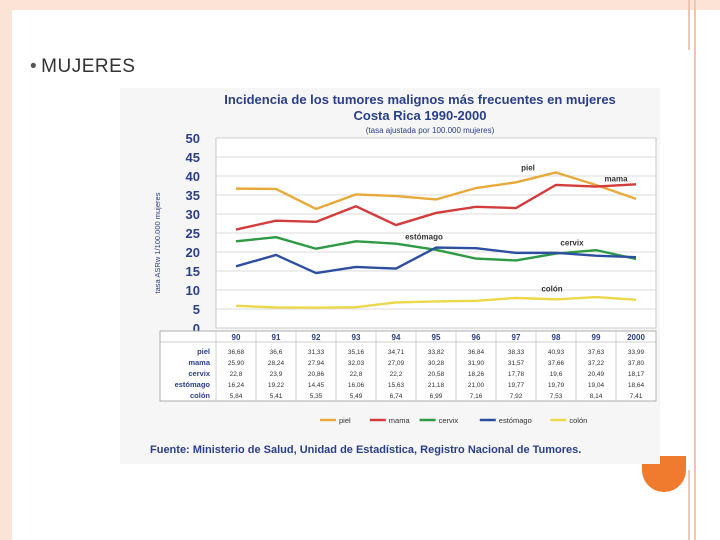 This screenshot has width=720, height=540. What do you see at coordinates (193, 176) in the screenshot?
I see `y-tick-label: 40` at bounding box center [193, 176].